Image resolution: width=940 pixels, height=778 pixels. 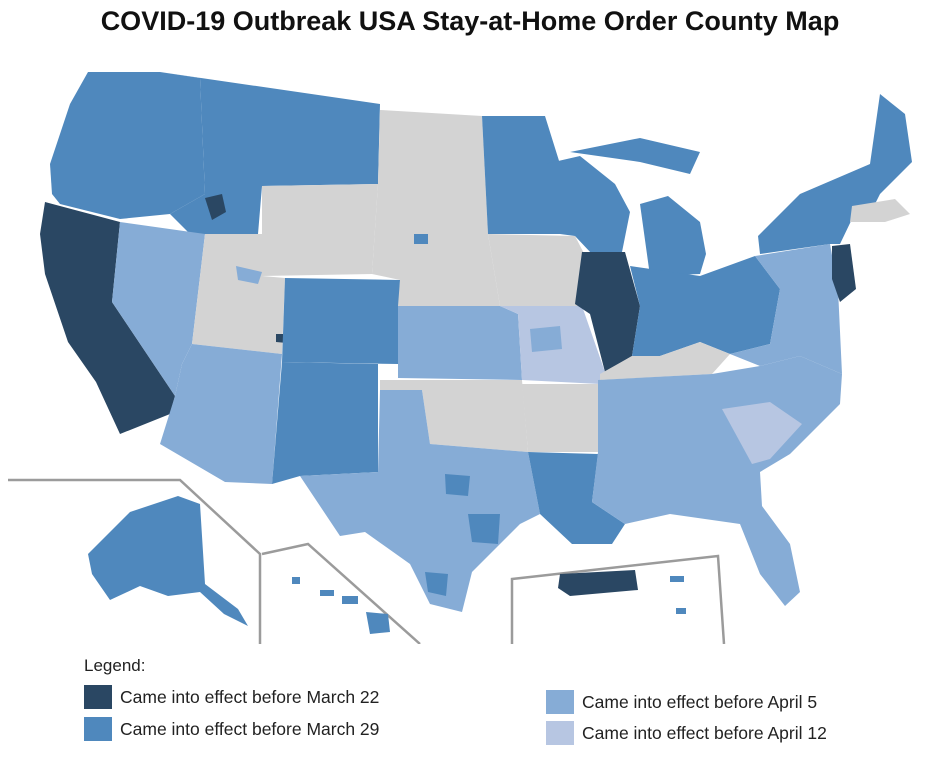 I want to click on state-texas, so click(x=420, y=501).